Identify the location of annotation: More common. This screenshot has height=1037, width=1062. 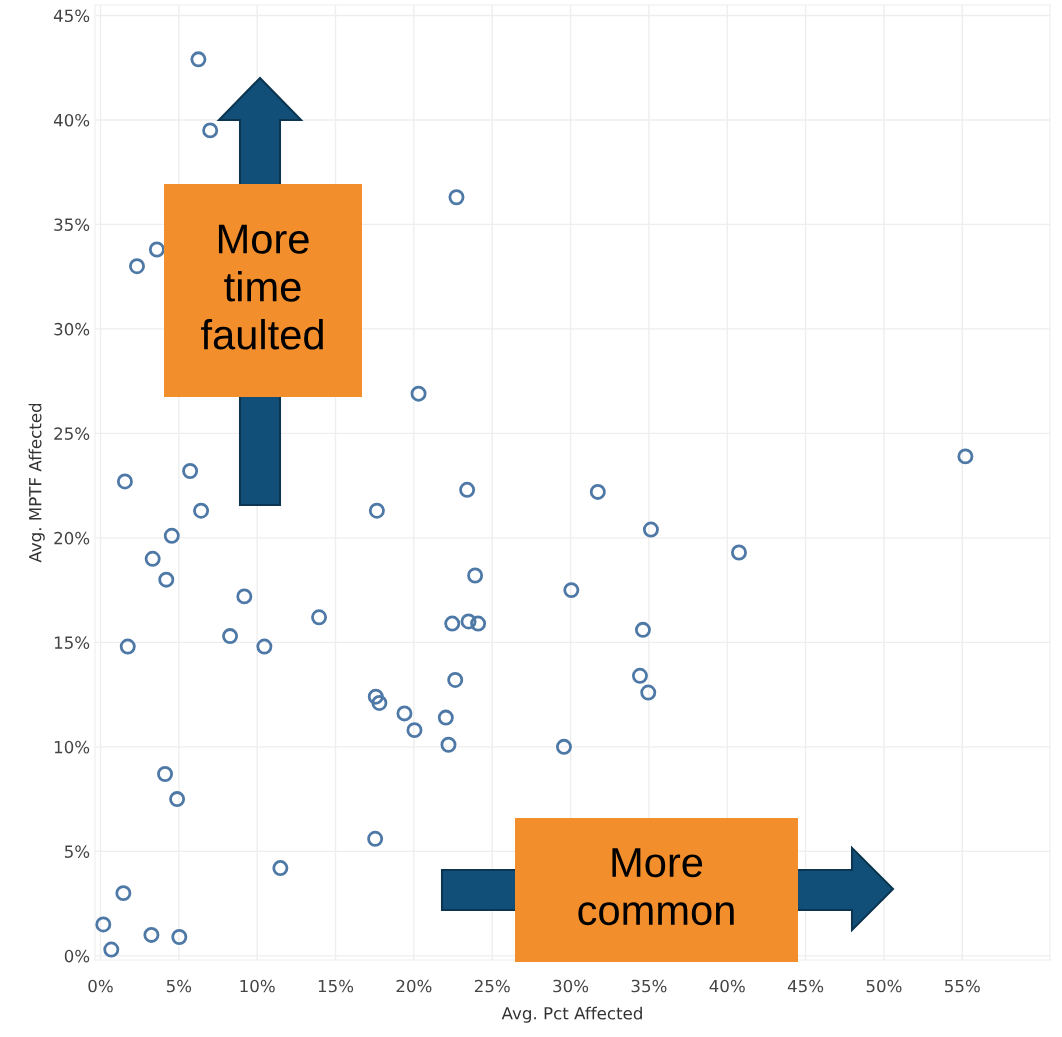
(656, 887).